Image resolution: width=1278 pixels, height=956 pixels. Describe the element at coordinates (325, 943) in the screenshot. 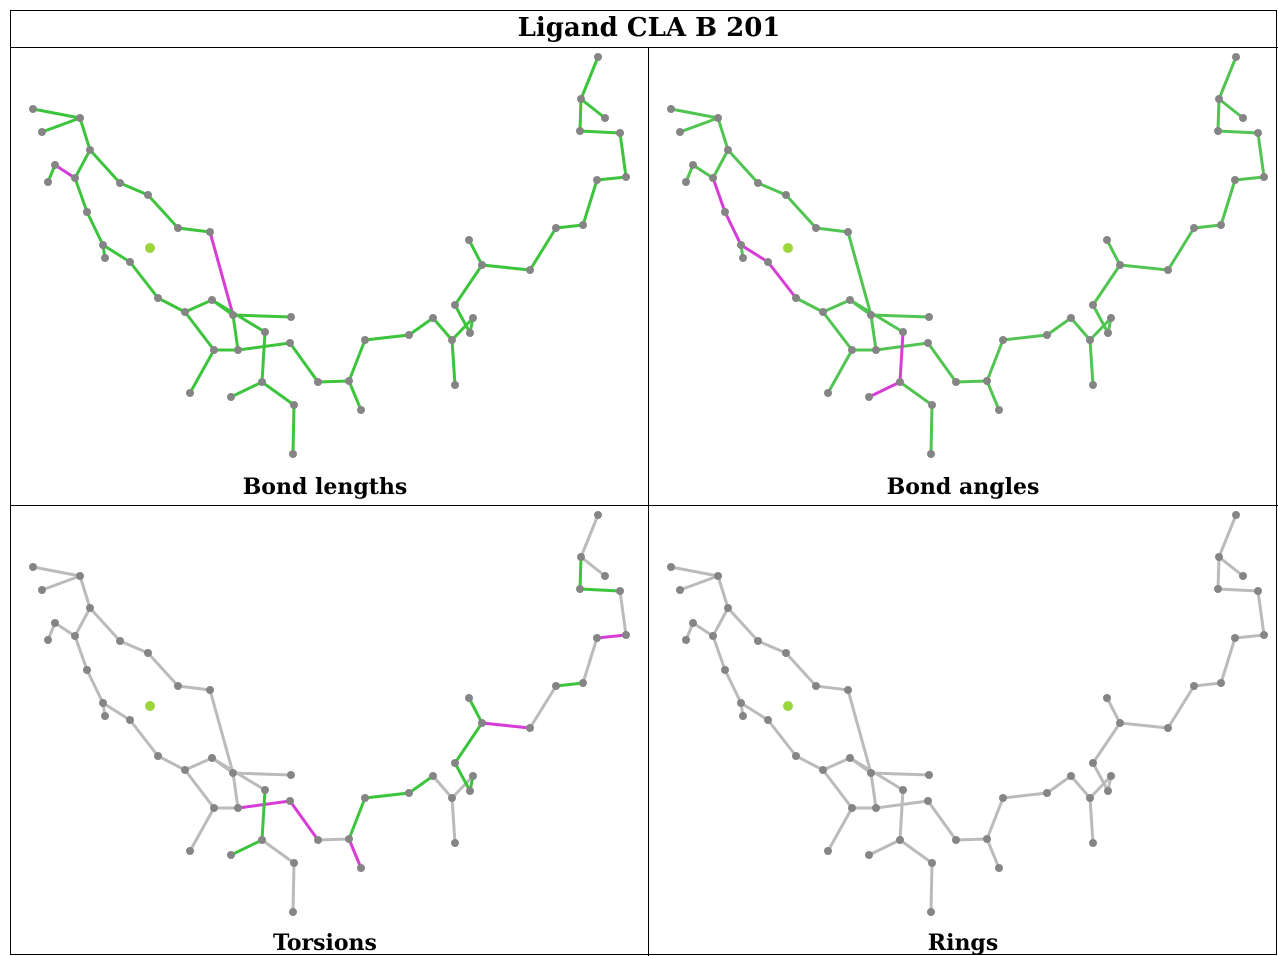

I see `panel-caption: Torsions` at that location.